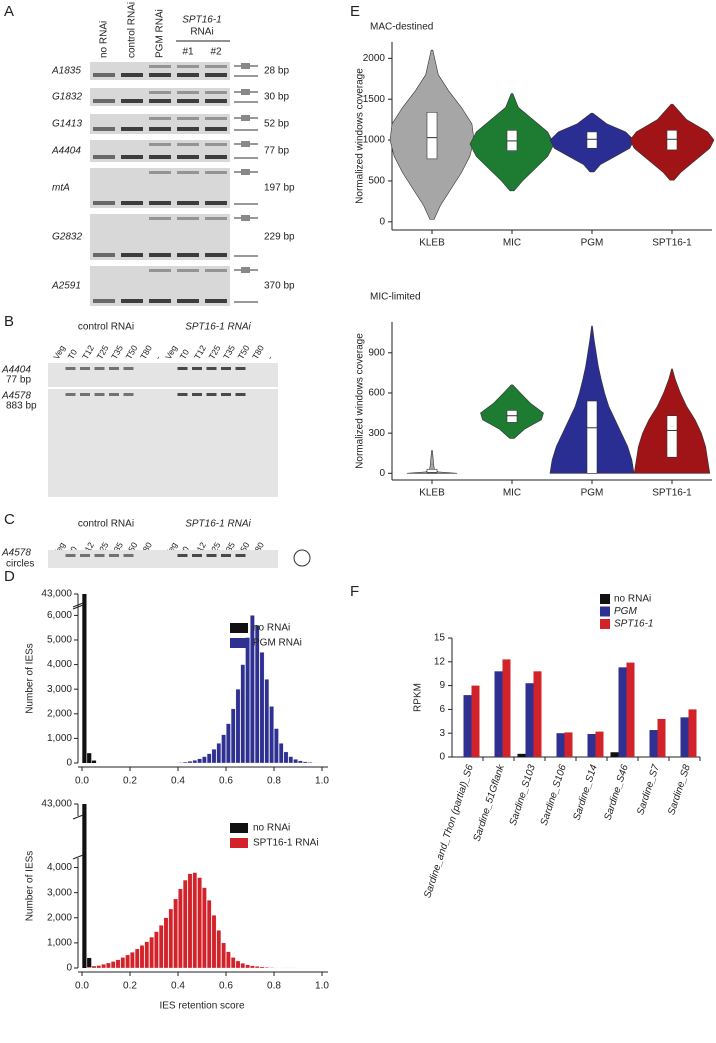 The width and height of the screenshot is (716, 1043). I want to click on lane-label: #2, so click(216, 52).